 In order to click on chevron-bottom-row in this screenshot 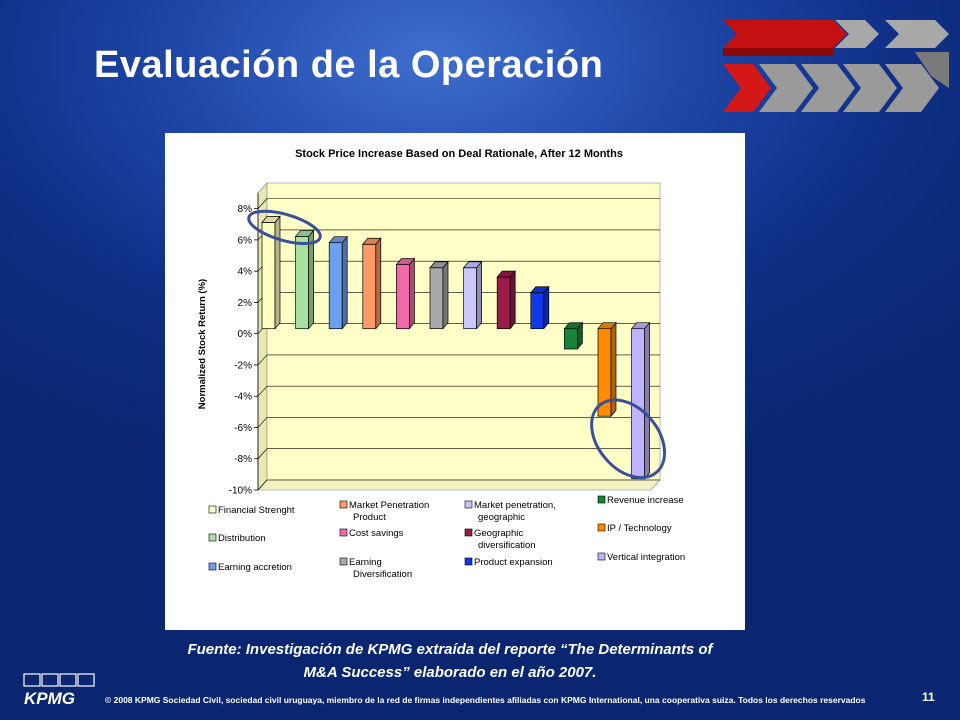, I will do `click(836, 82)`.